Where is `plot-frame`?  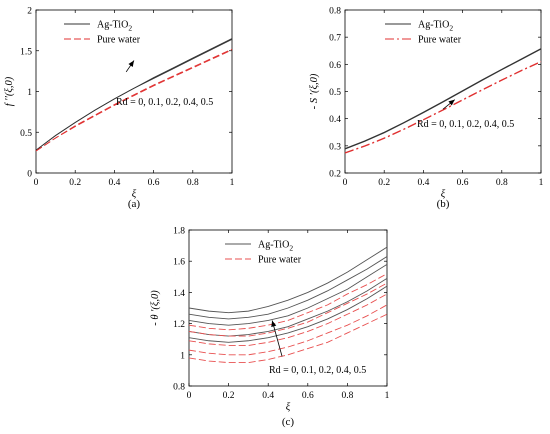 plot-frame is located at coordinates (134, 91).